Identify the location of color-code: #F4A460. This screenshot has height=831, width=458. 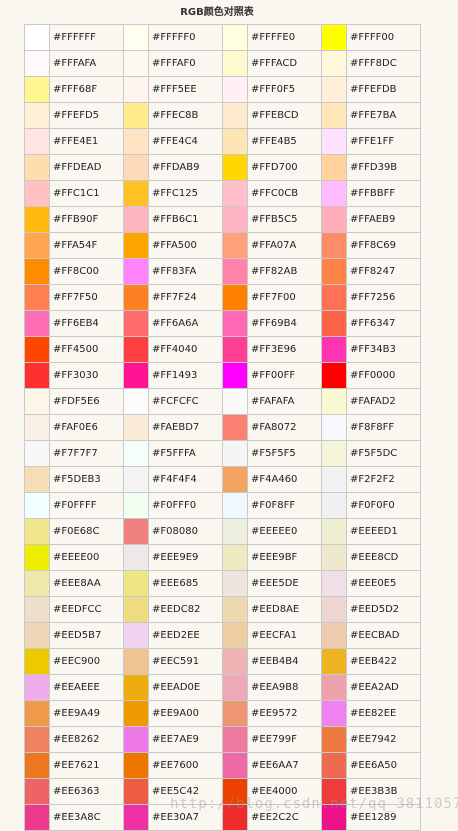
(284, 479).